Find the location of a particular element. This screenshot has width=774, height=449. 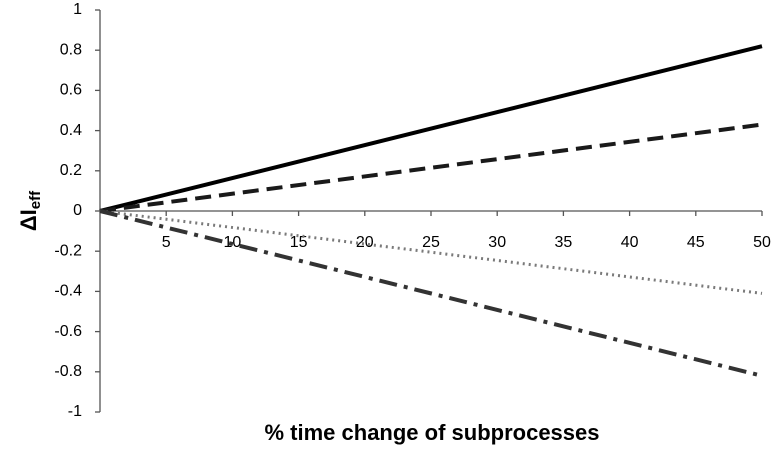

y-axis-label-main: ΔI is located at coordinates (28, 220).